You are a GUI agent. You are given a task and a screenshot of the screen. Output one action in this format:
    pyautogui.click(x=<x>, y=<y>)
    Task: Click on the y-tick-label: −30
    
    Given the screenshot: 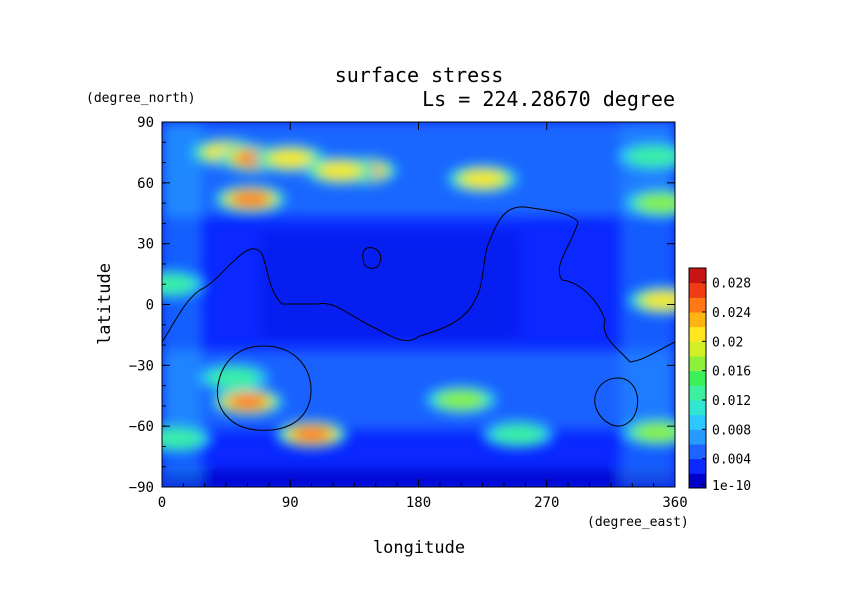 What is the action you would take?
    pyautogui.click(x=141, y=366)
    